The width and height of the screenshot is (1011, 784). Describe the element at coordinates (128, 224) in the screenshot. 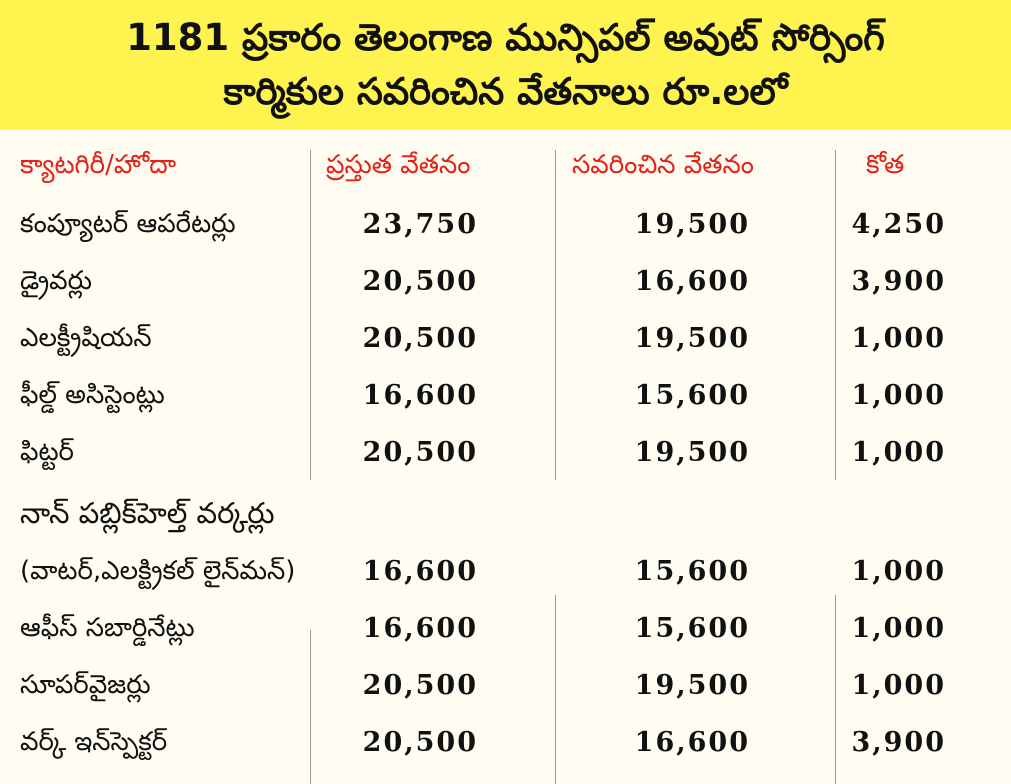

I see `category: కంప్యూటర్ ఆపరేటర్లు` at that location.